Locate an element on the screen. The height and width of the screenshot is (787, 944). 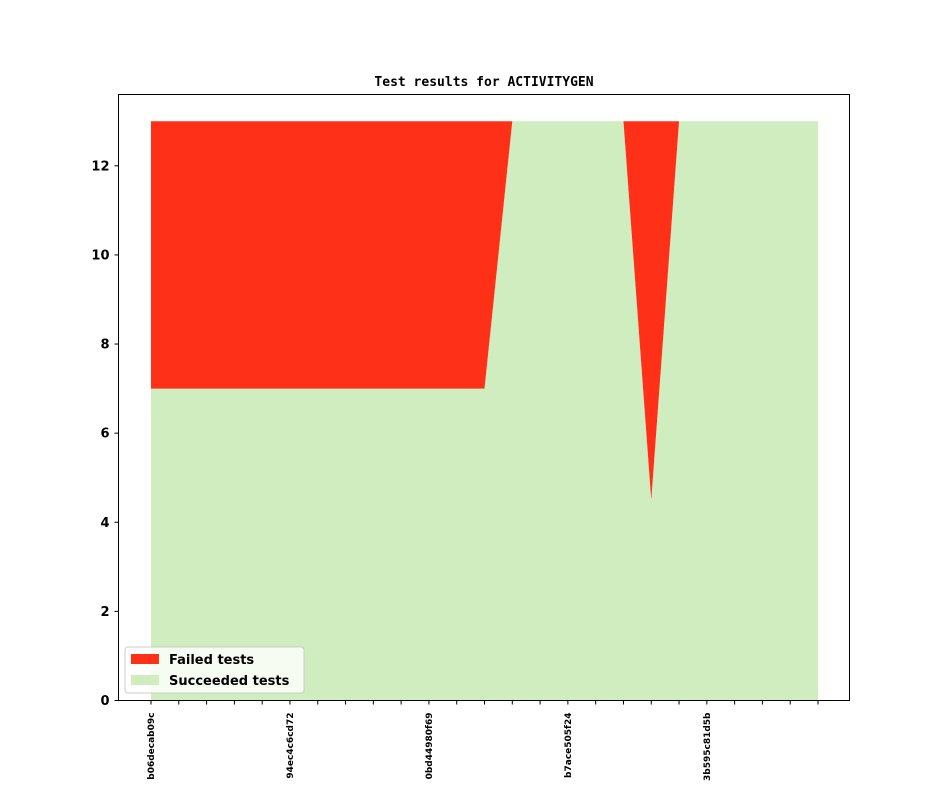
y-tick-label: 12 is located at coordinates (100, 166).